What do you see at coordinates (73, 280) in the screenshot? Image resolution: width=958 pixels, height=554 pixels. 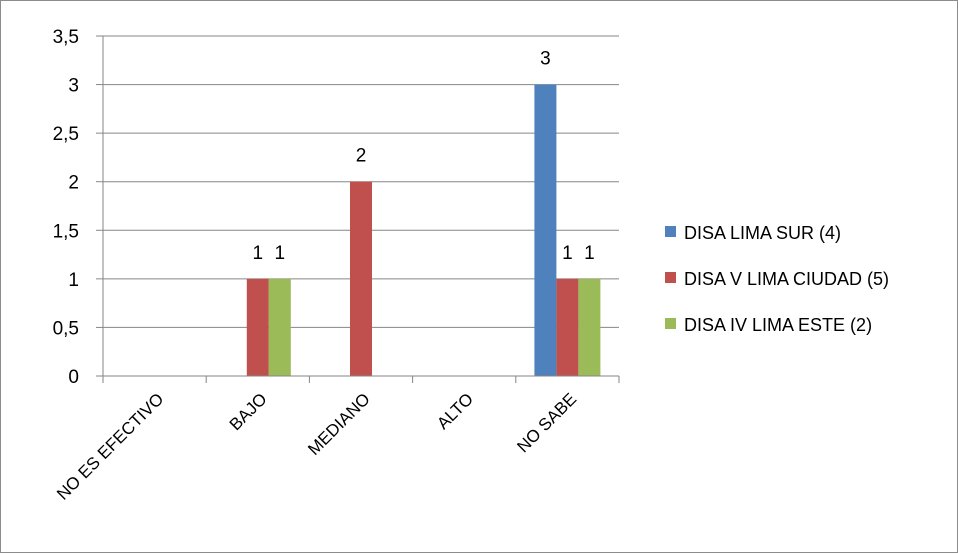 I see `y-tick-label: 1` at bounding box center [73, 280].